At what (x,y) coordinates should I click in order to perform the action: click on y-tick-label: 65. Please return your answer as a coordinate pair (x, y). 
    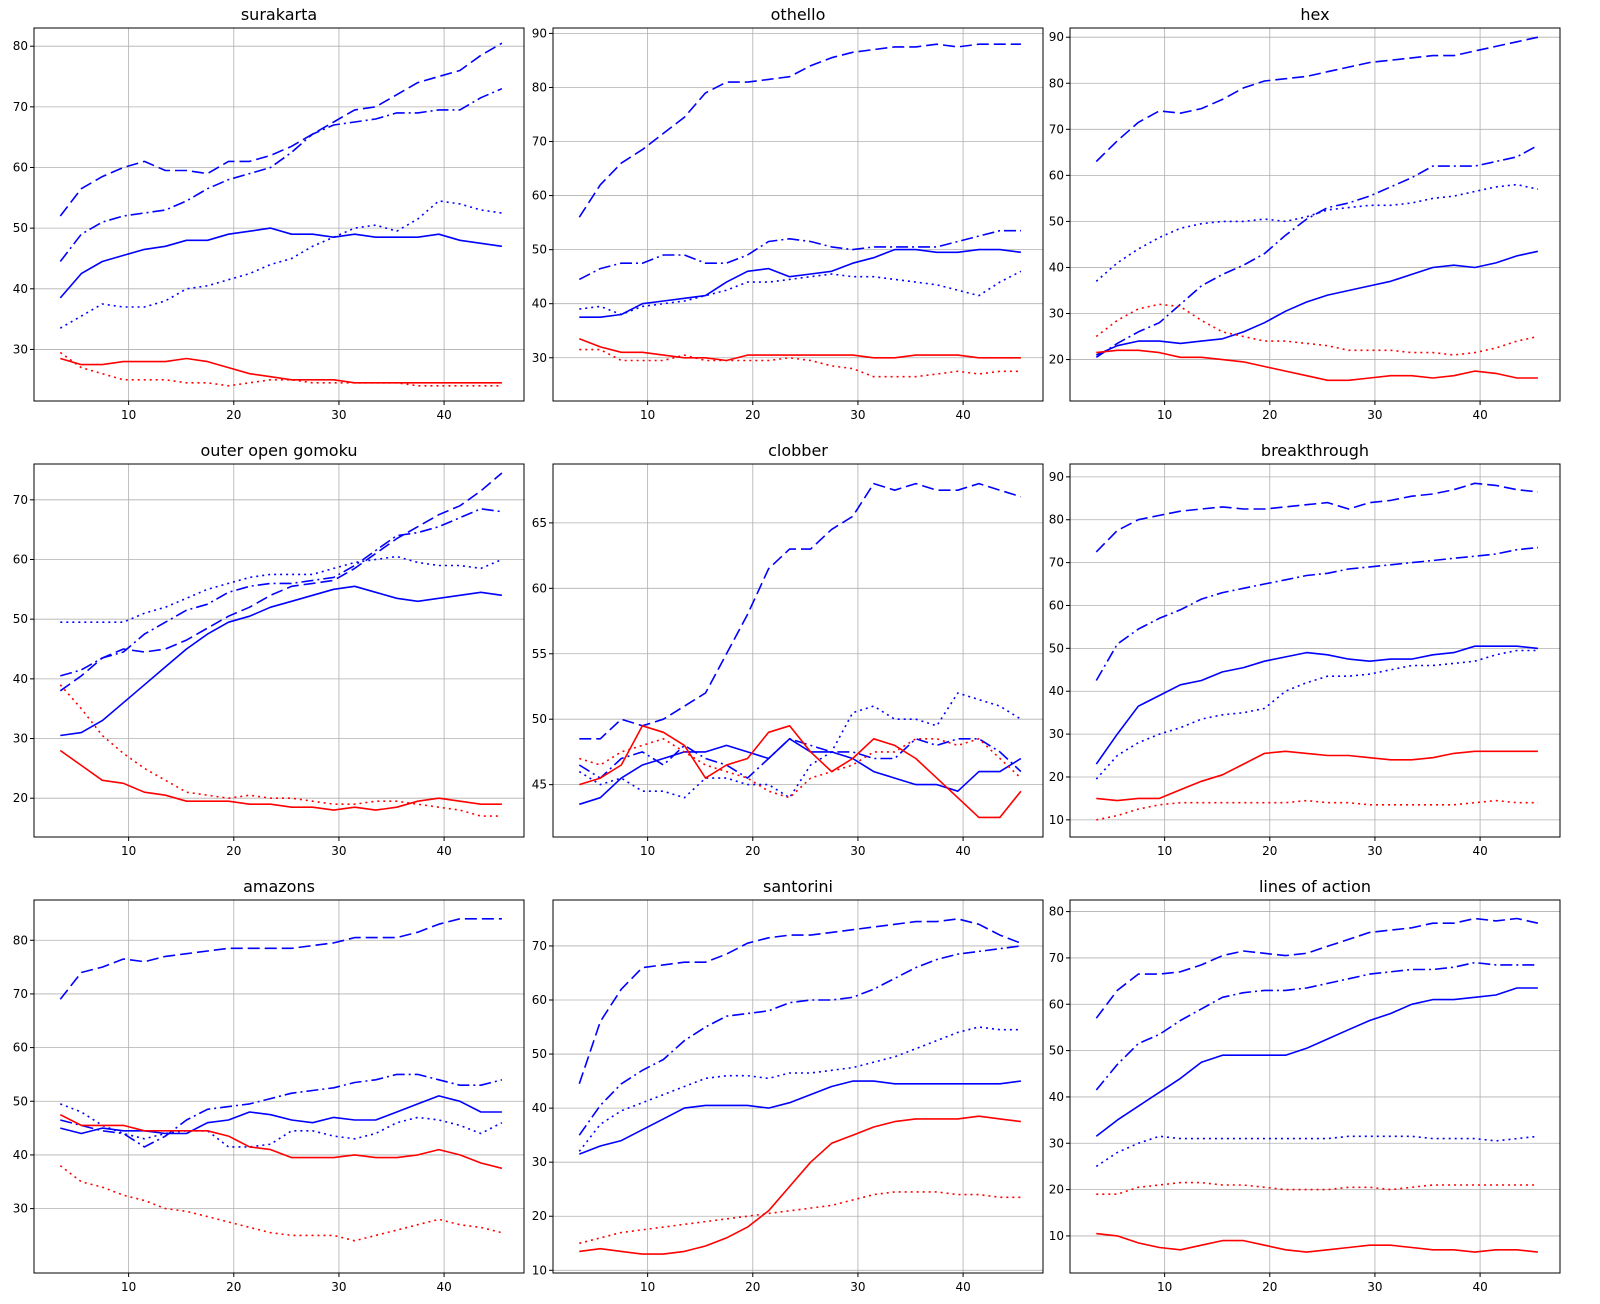
    Looking at the image, I should click on (539, 523).